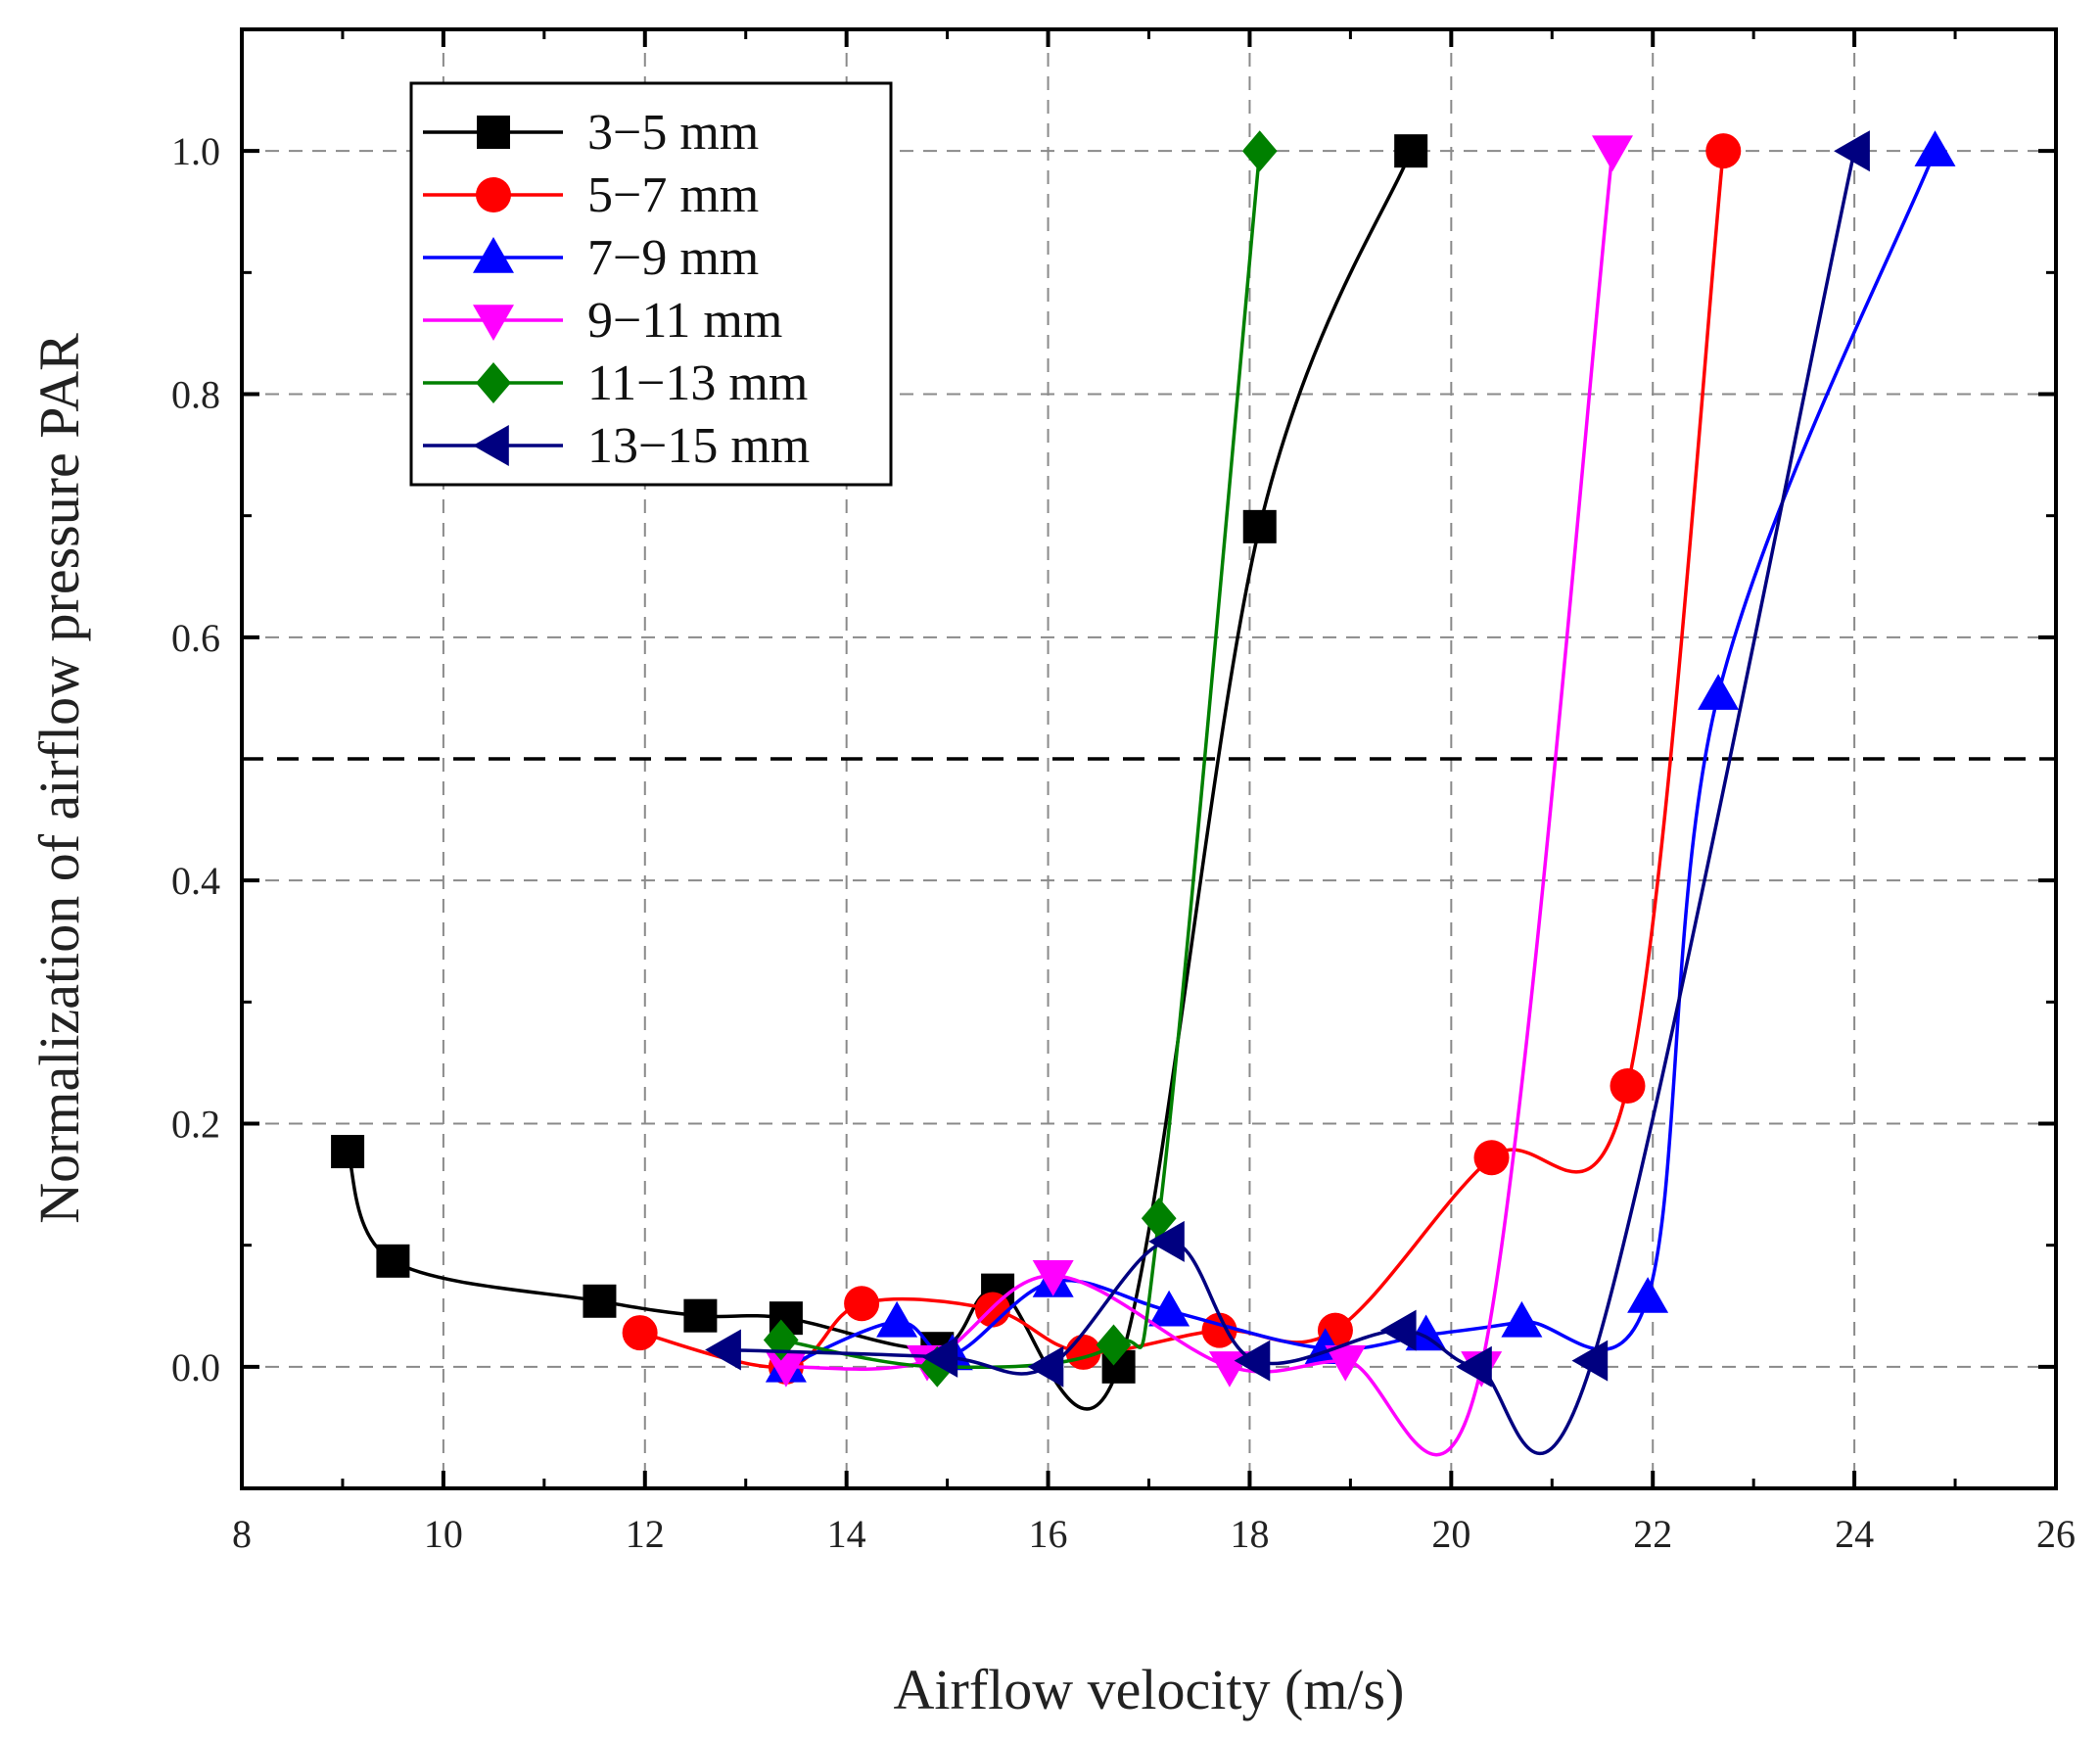 The image size is (2100, 1741). I want to click on x-tick-label: 24, so click(1854, 1534).